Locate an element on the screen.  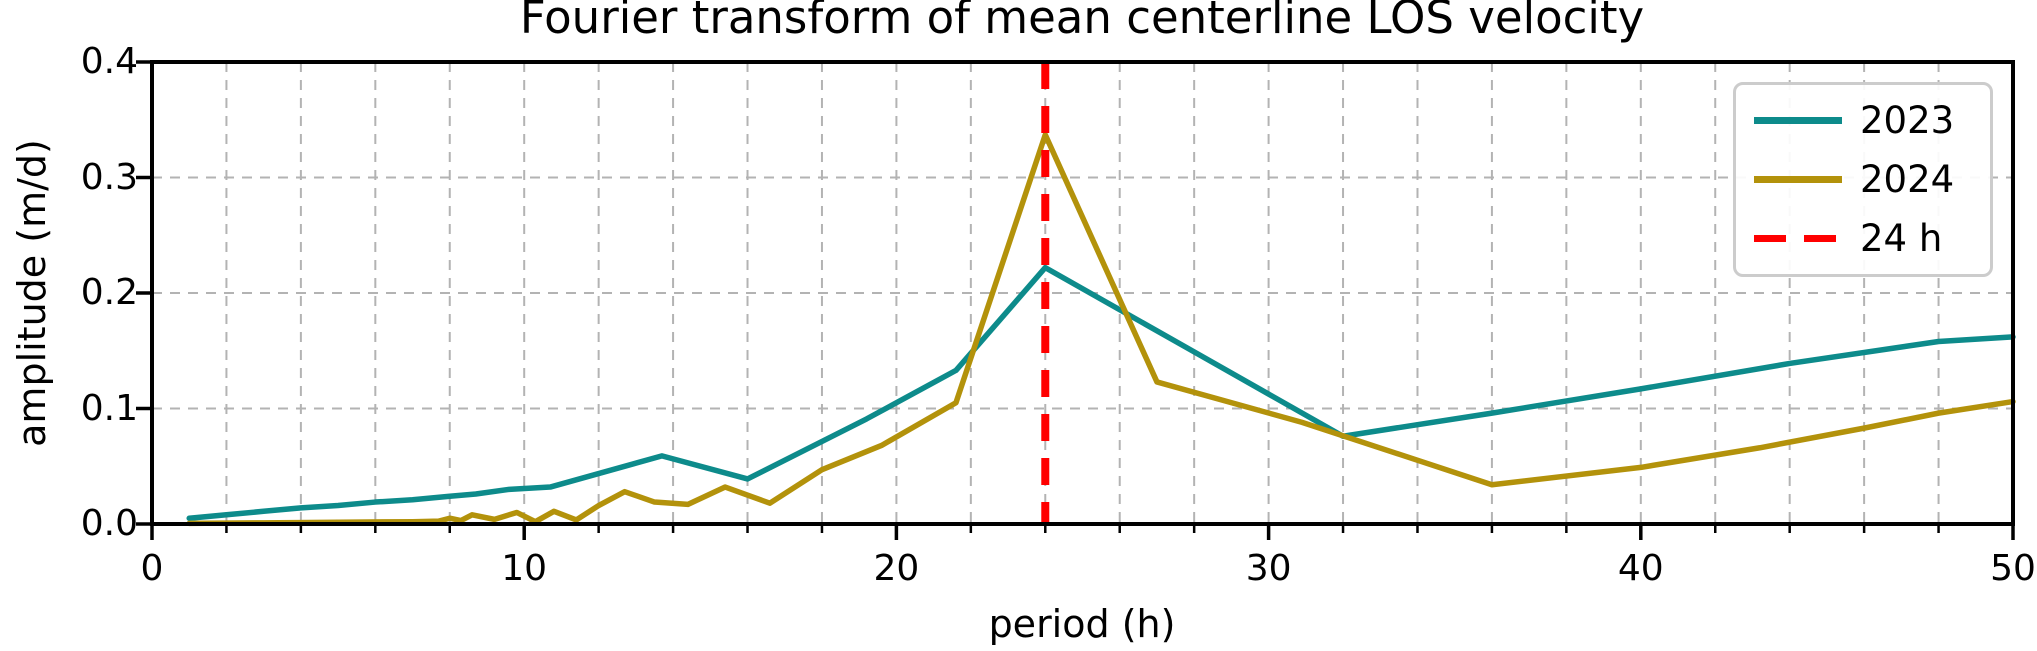
x-tick-label: 20 is located at coordinates (896, 568).